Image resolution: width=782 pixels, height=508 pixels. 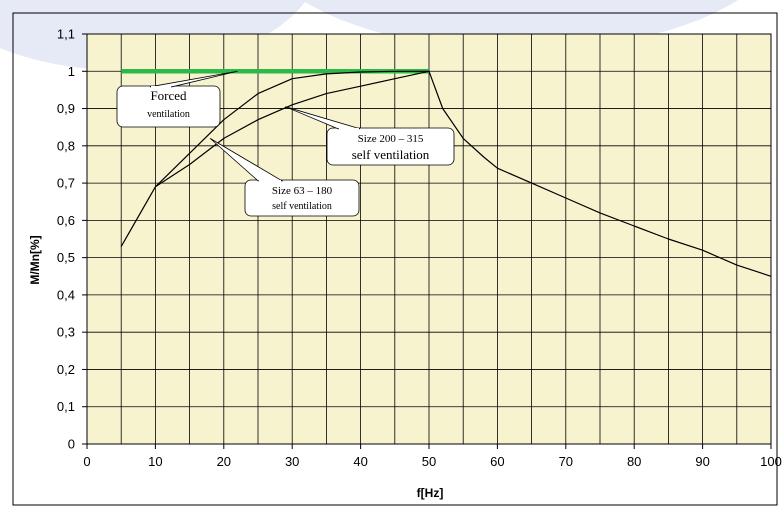 I want to click on callout-text-line: Size 200 – 315, so click(x=391, y=139).